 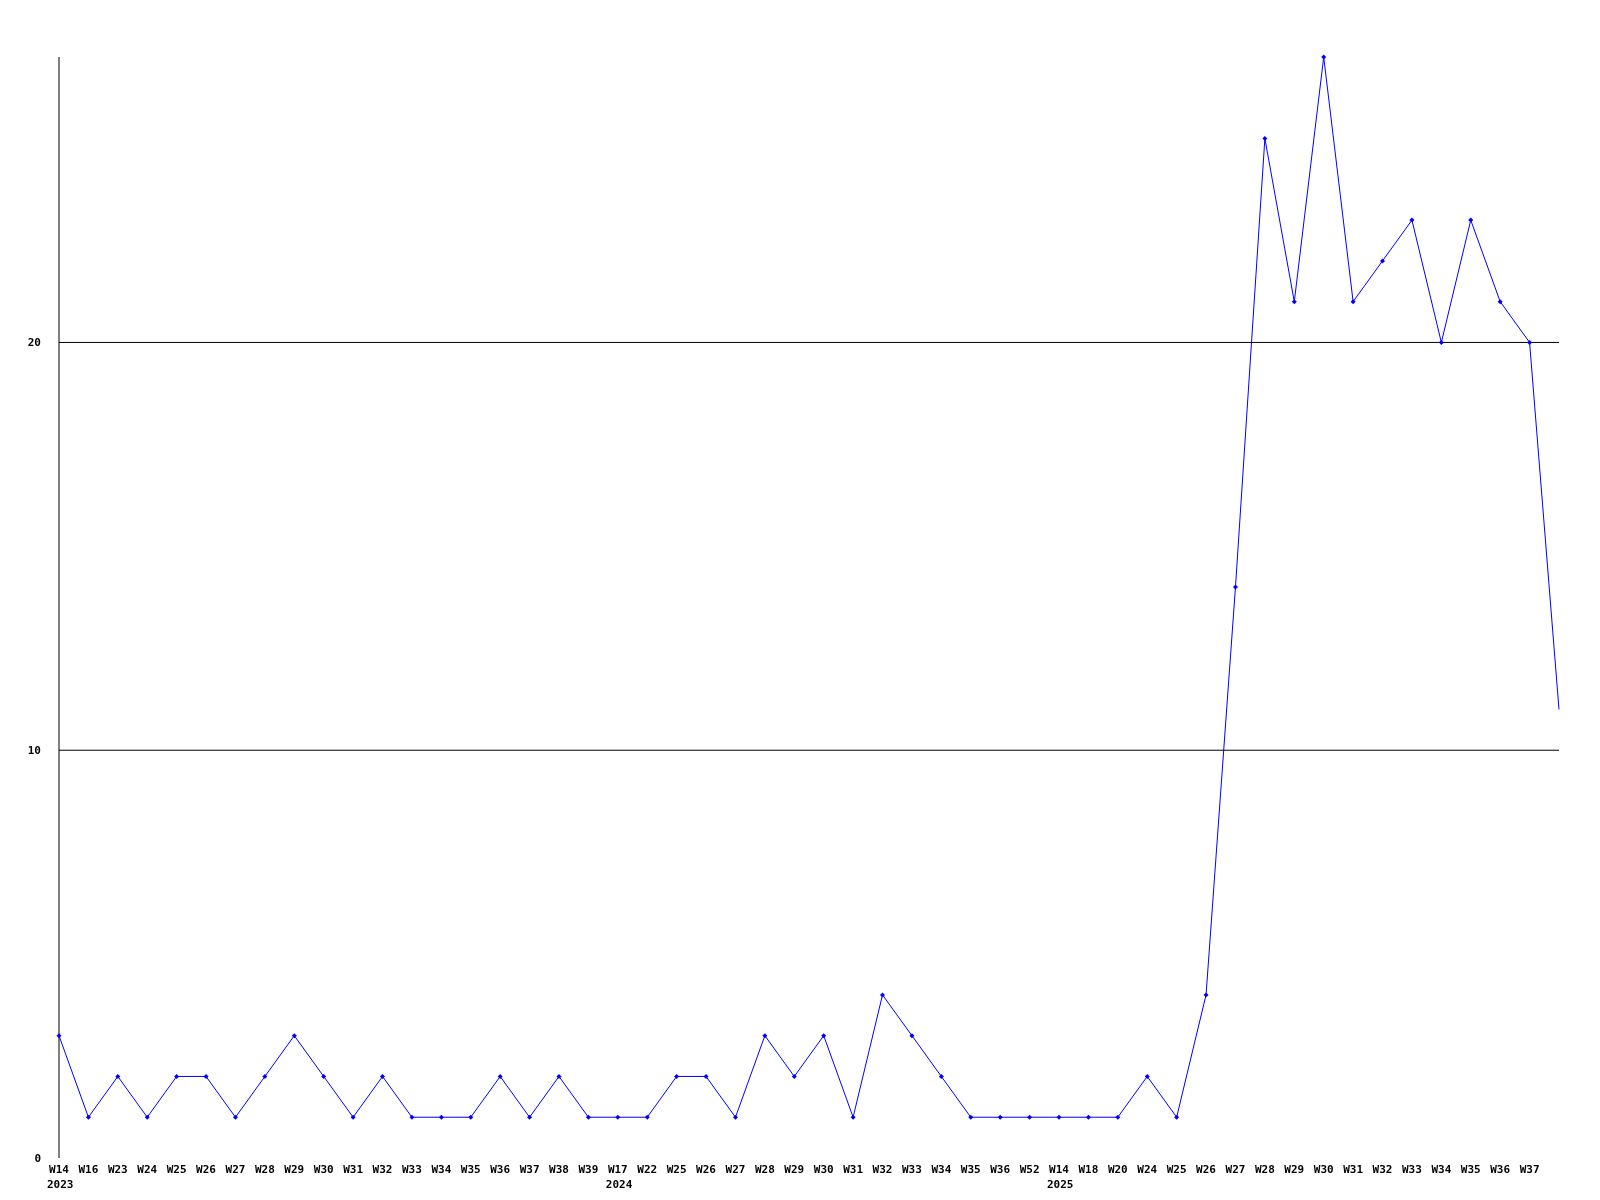 What do you see at coordinates (34, 751) in the screenshot?
I see `y-tick-label: 10` at bounding box center [34, 751].